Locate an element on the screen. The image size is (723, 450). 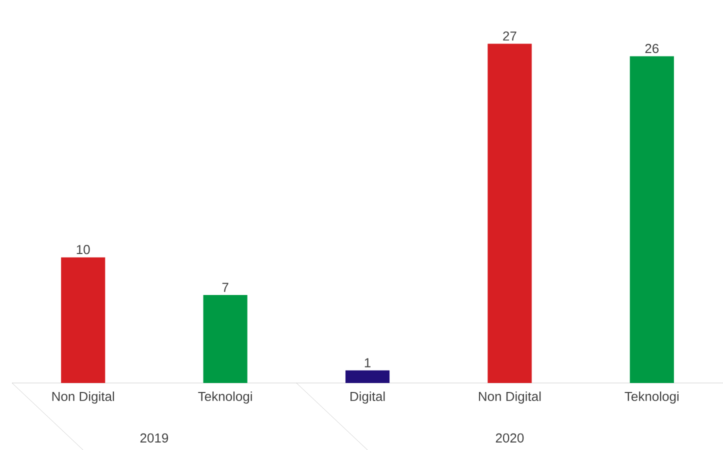
data-label: 1 is located at coordinates (367, 363).